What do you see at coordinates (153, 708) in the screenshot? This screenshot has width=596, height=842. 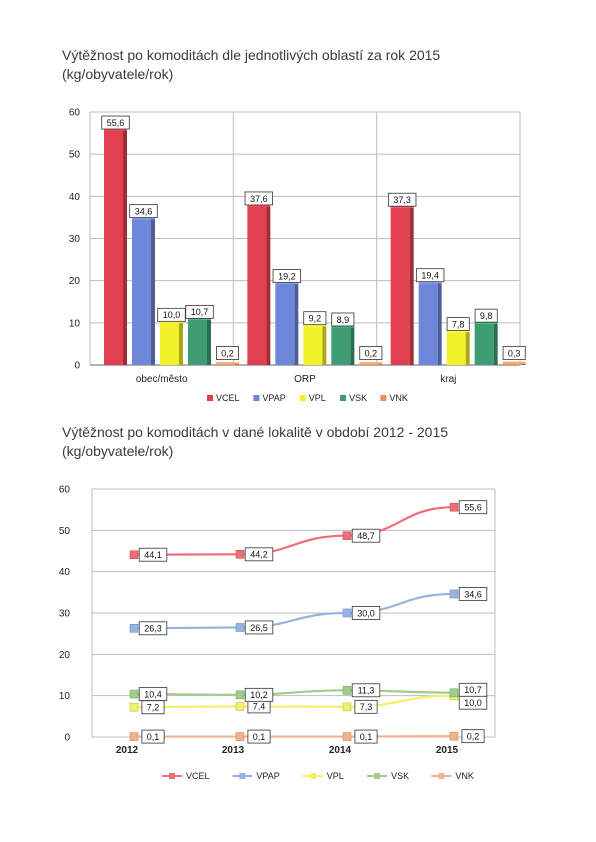 I see `line-data-label: 7,2` at bounding box center [153, 708].